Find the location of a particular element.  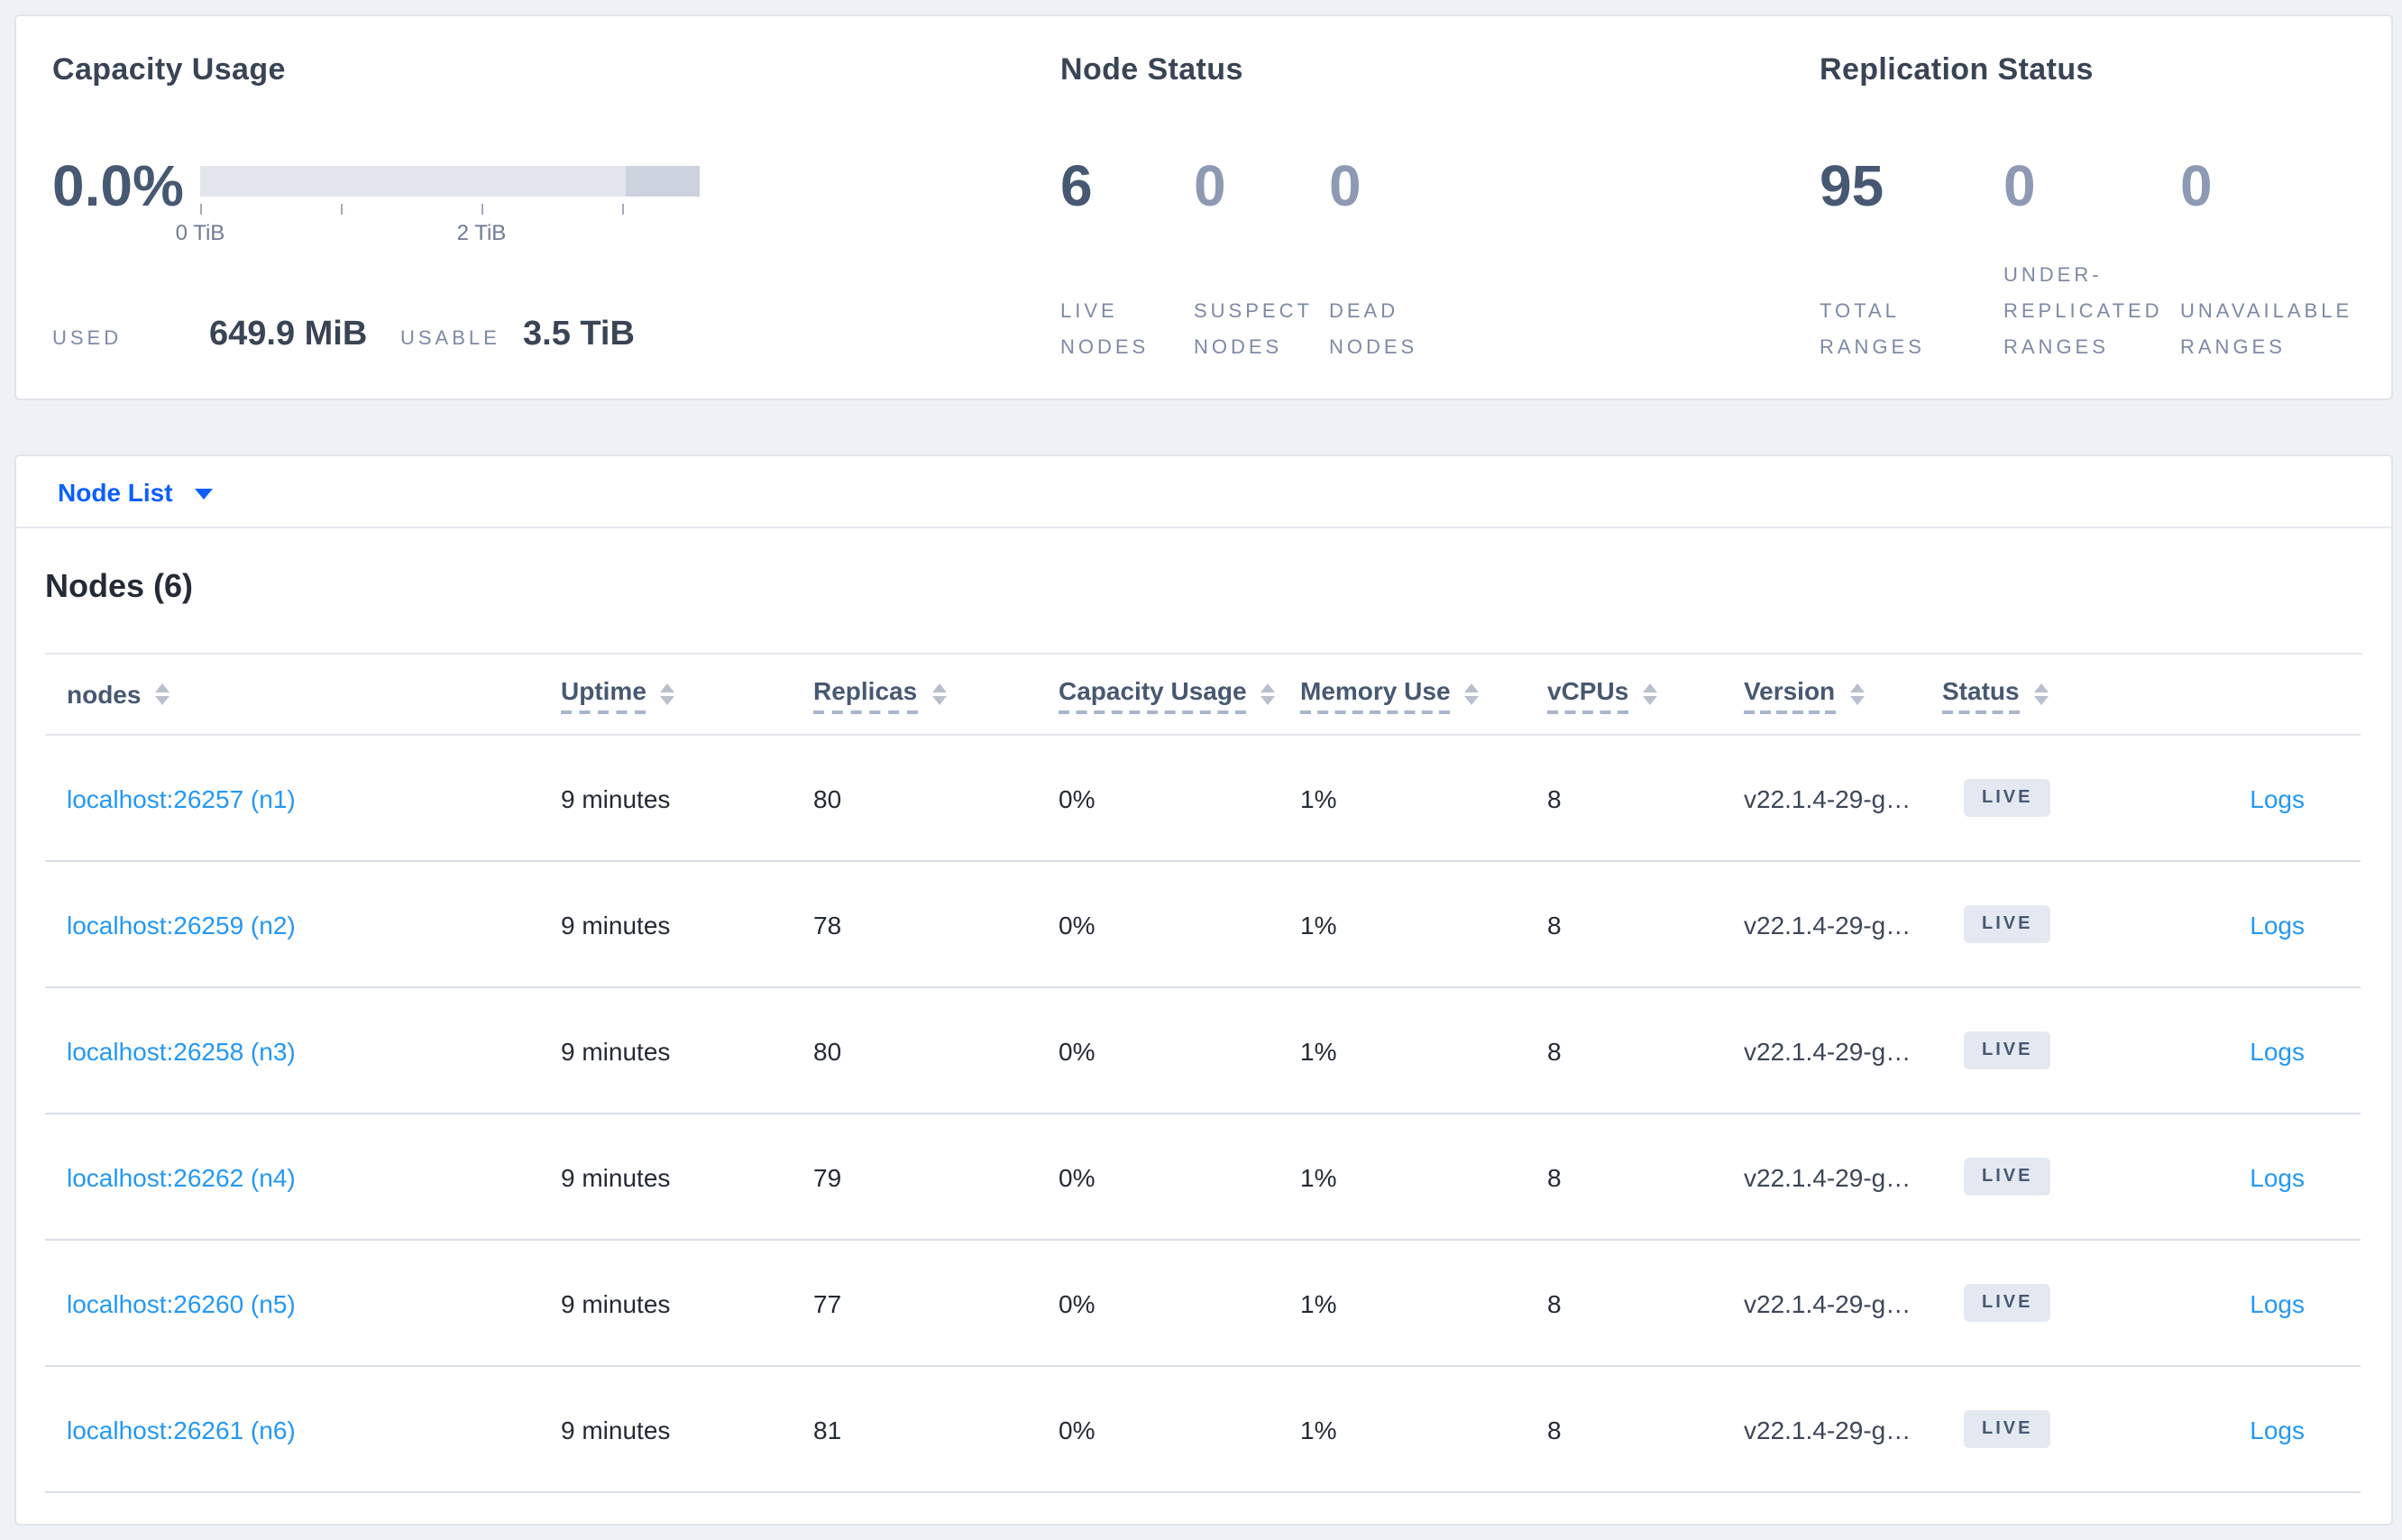

capacity-used-percent: 0.0% is located at coordinates (118, 185).